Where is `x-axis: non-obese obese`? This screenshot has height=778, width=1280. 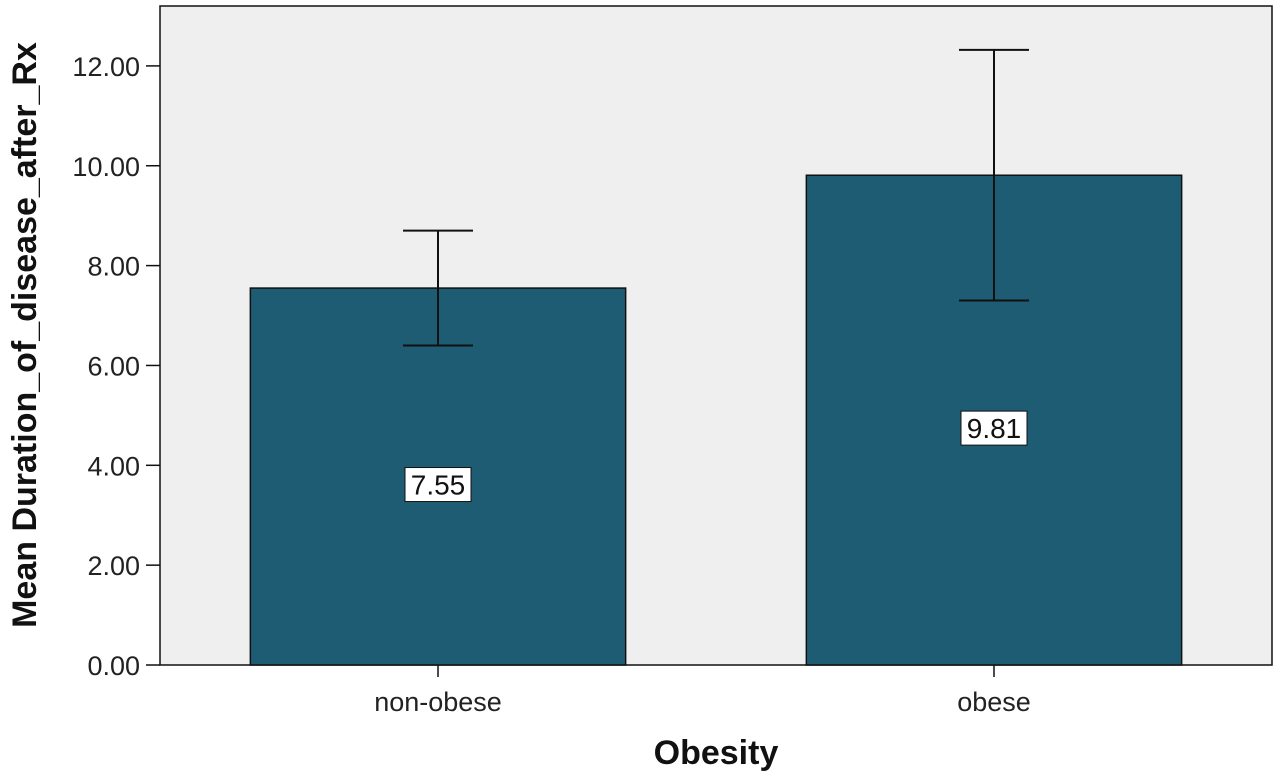 x-axis: non-obese obese is located at coordinates (702, 691).